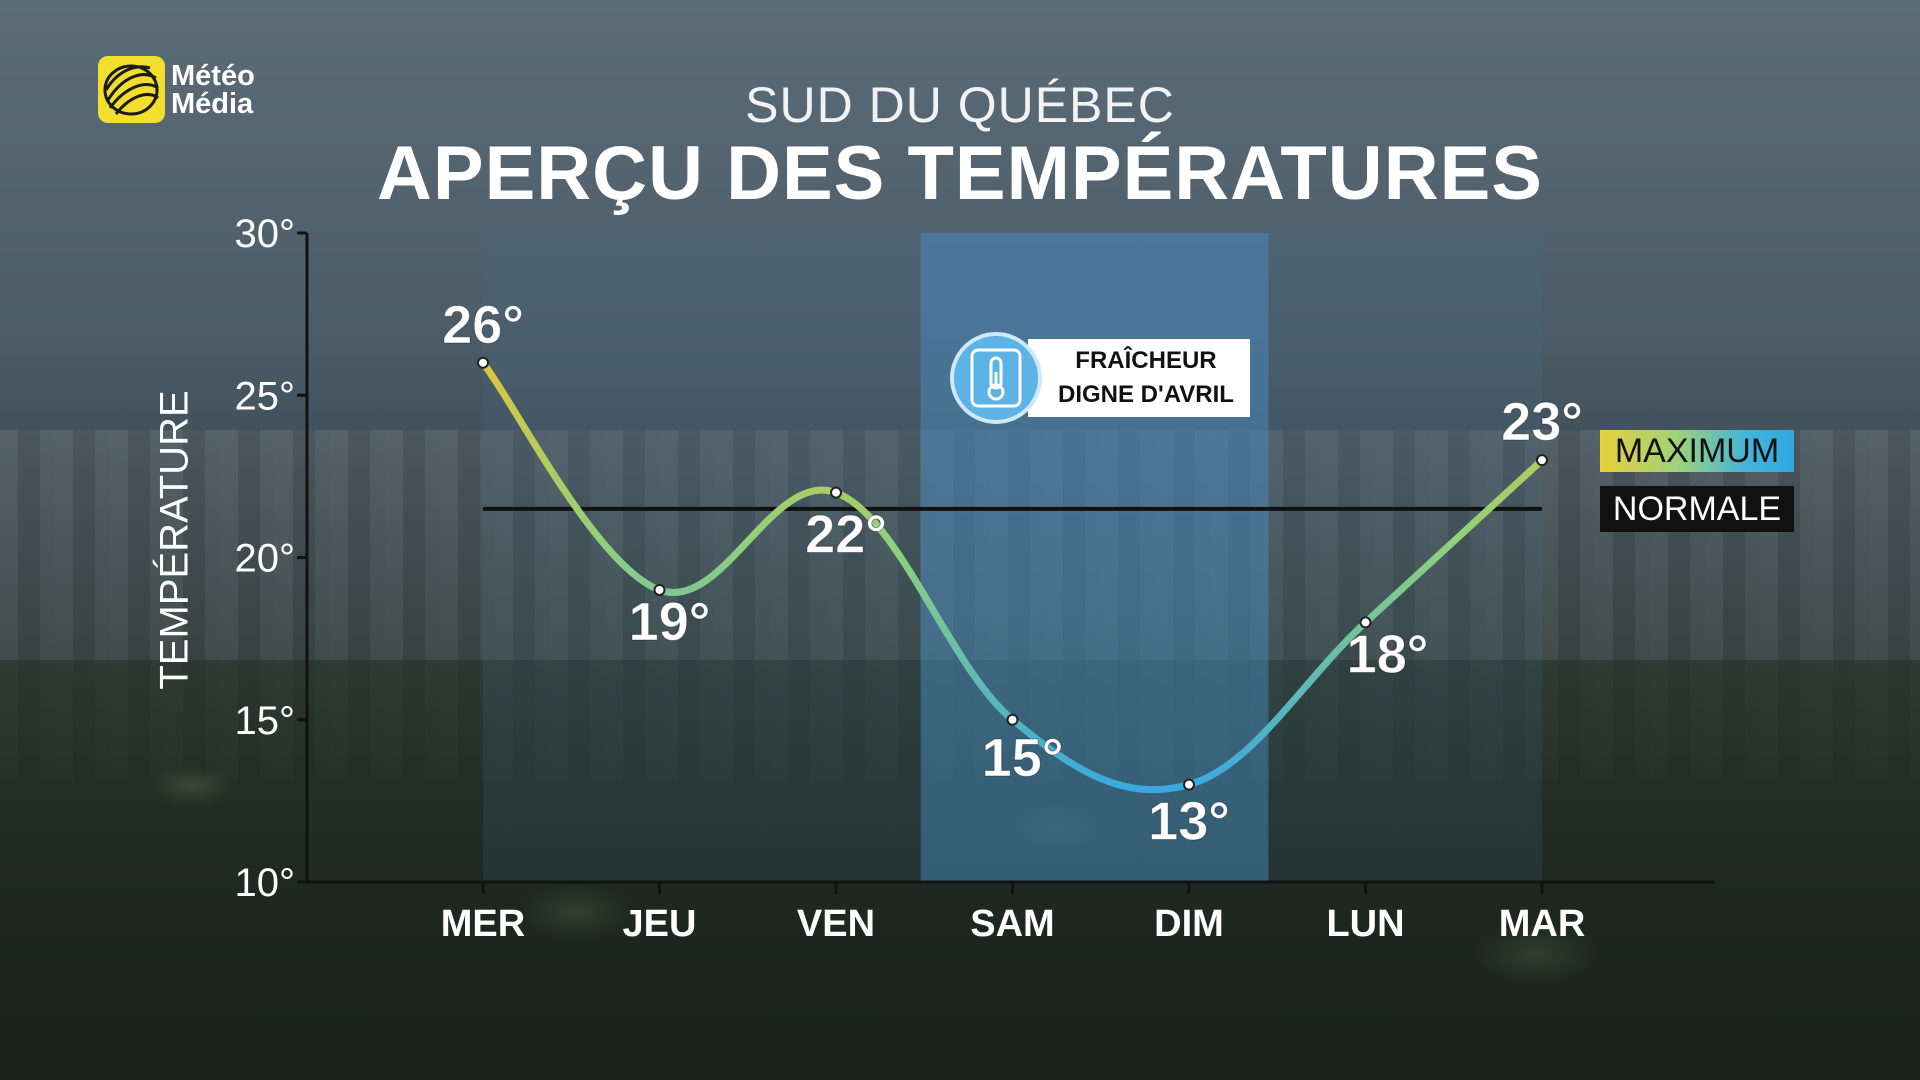  I want to click on x-tick-label: VEN, so click(836, 924).